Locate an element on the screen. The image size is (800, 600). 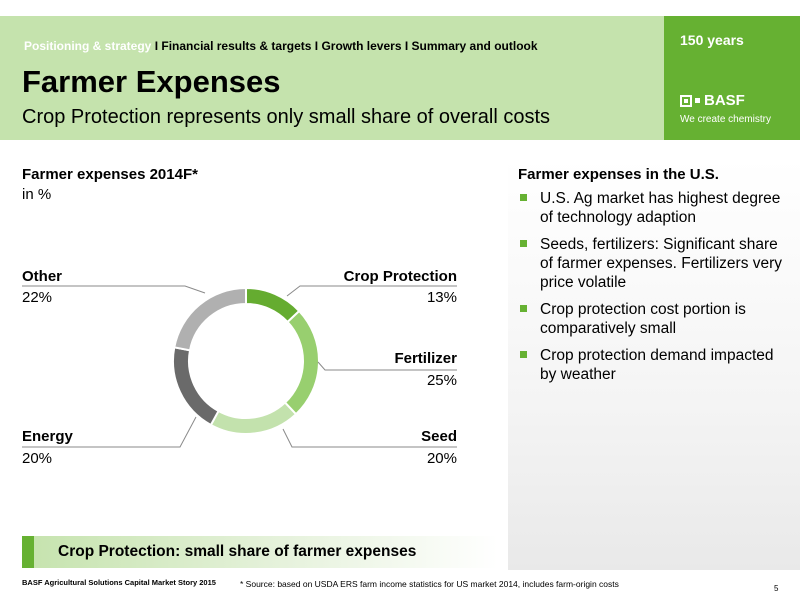
nav-item: Growth levers is located at coordinates (361, 46).